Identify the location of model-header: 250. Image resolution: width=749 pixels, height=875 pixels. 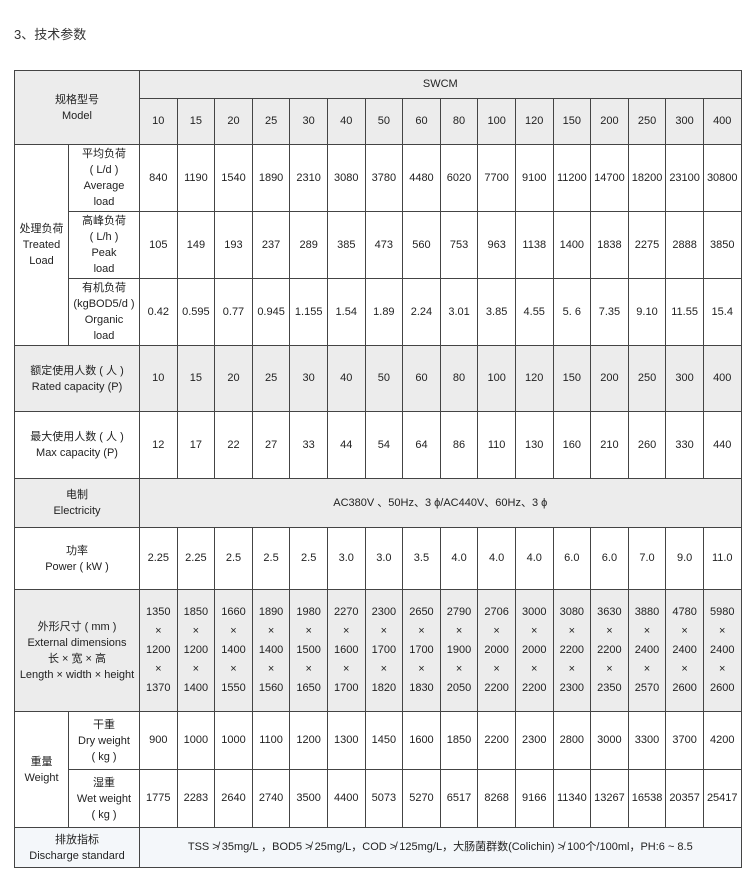
(647, 121).